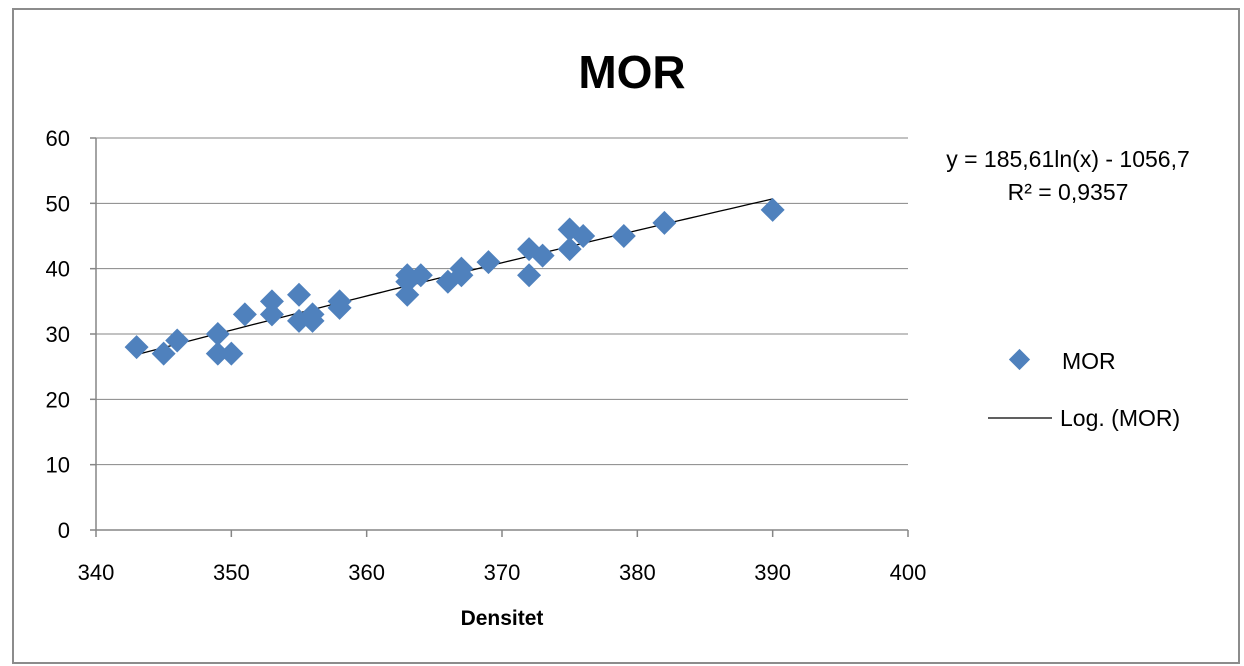  I want to click on x-tick-labels: 340 350 360 370 380 390 400, so click(502, 572).